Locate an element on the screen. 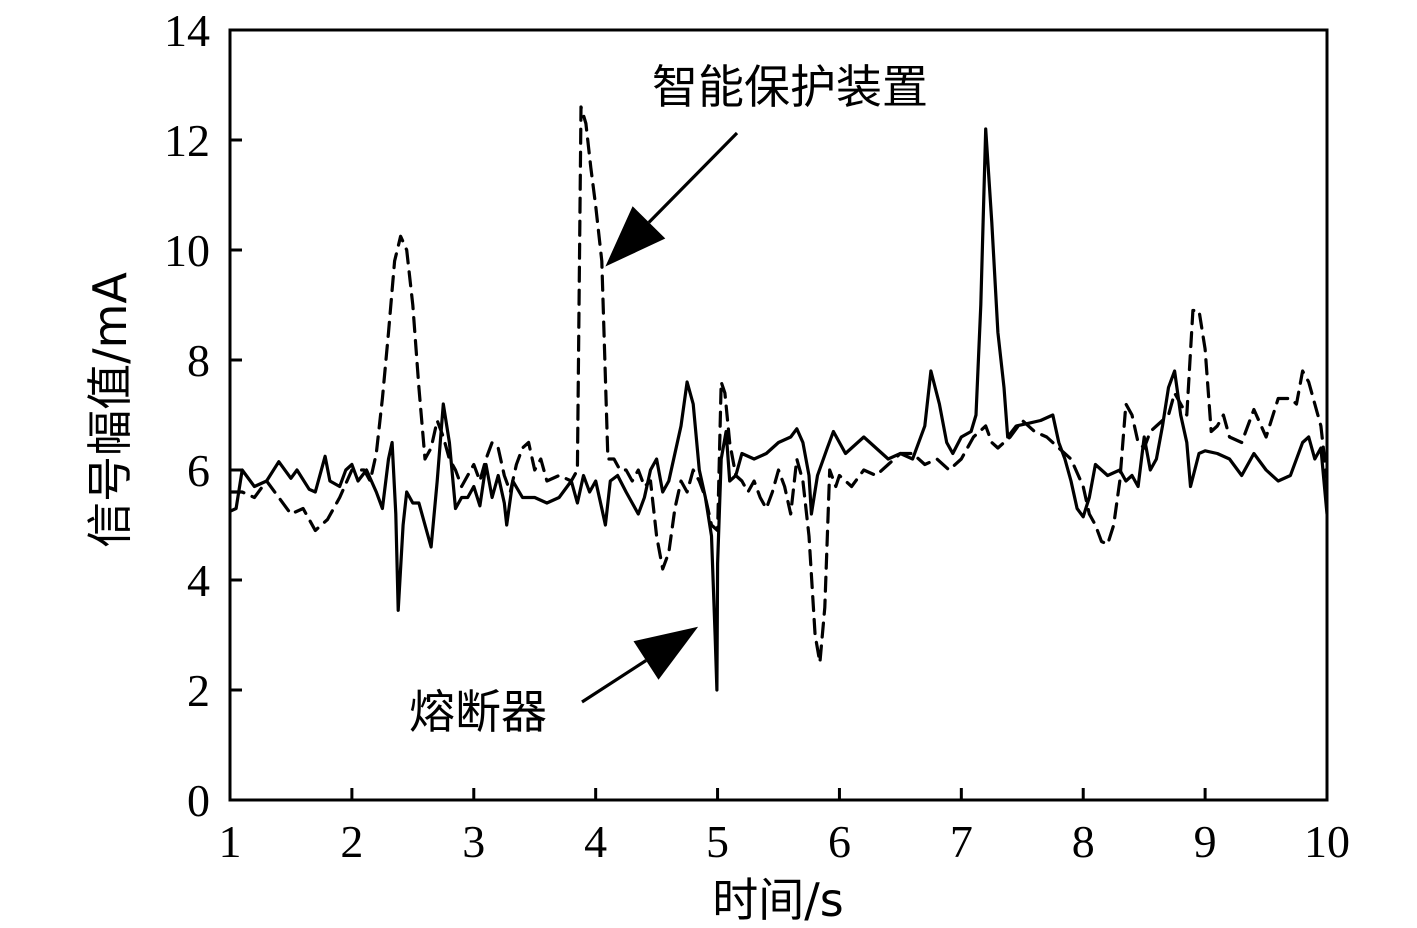  y-tick-label: 6 is located at coordinates (198, 470).